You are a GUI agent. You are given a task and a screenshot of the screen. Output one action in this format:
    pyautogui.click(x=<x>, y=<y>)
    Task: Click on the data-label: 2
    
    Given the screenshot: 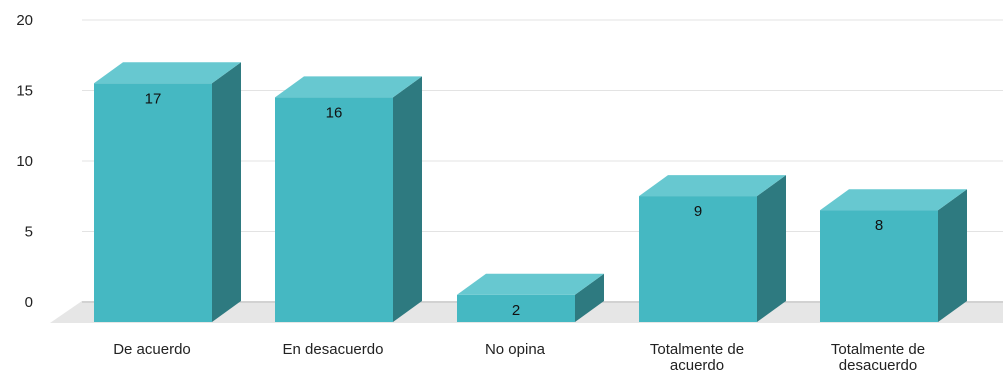 What is the action you would take?
    pyautogui.click(x=516, y=310)
    